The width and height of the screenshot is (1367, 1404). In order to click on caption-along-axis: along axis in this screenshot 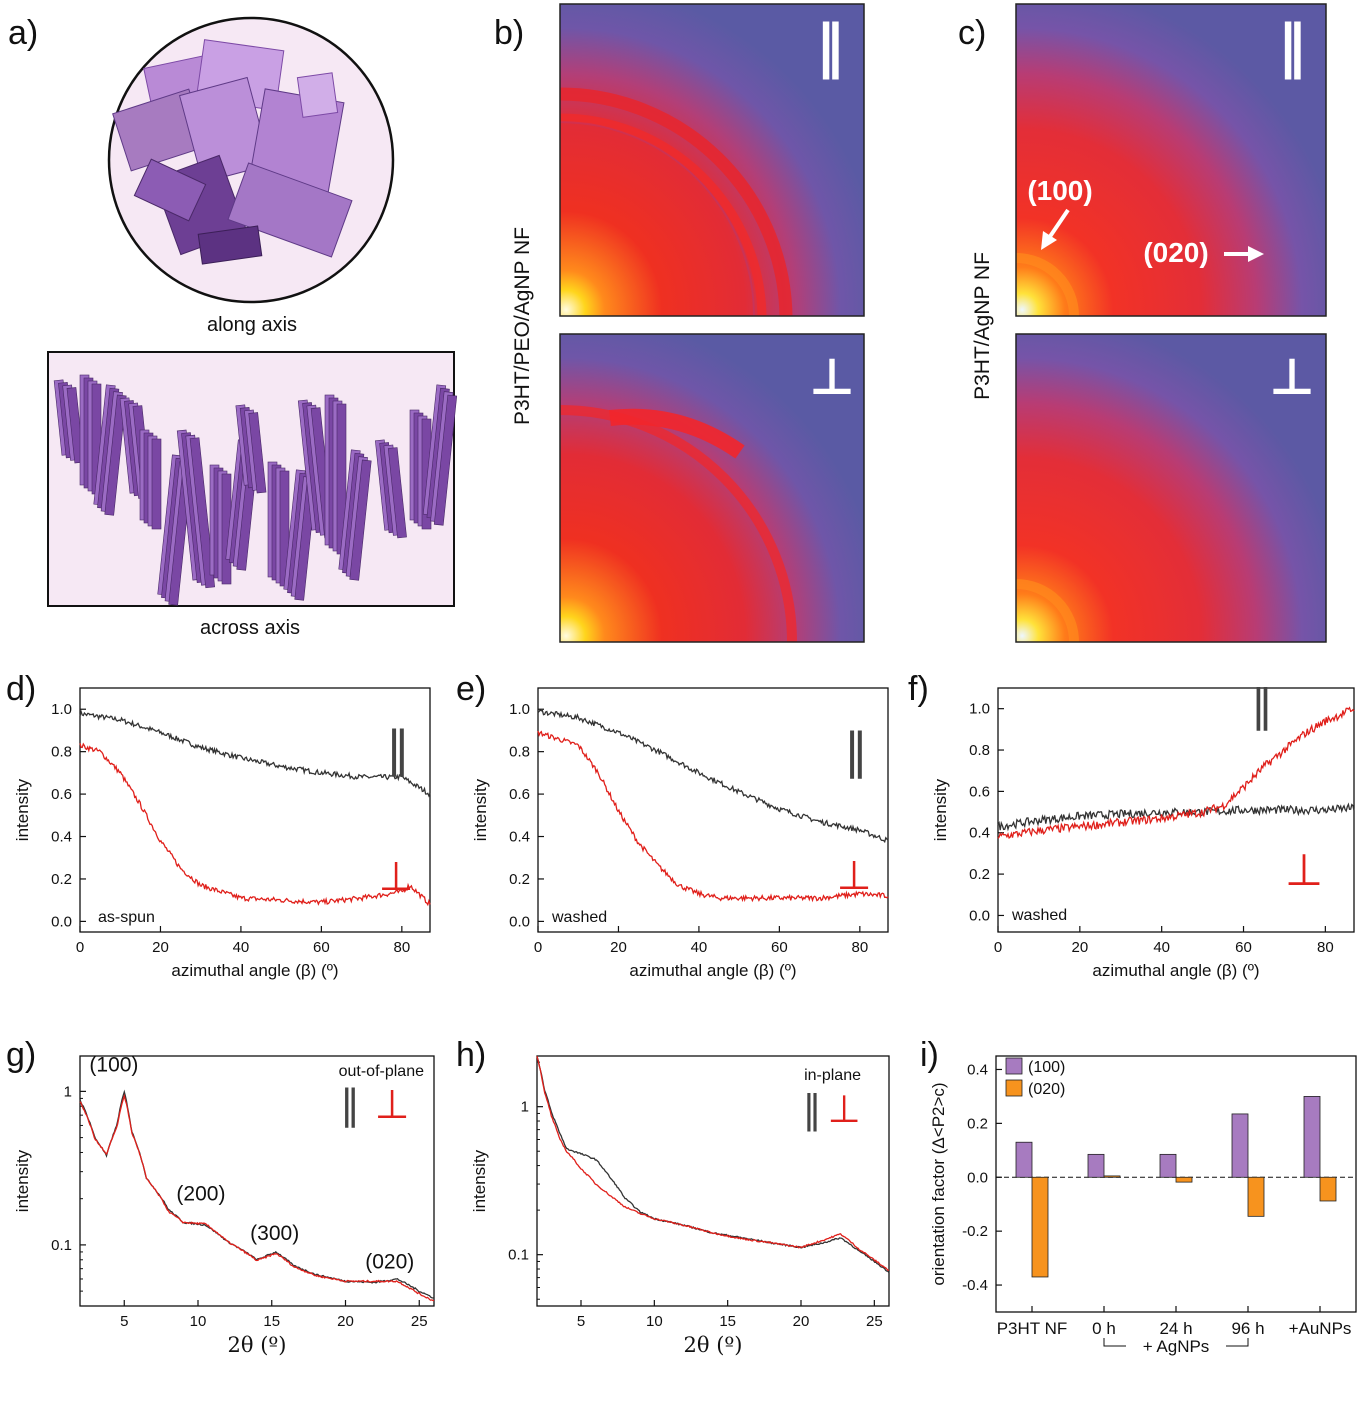, I will do `click(252, 325)`.